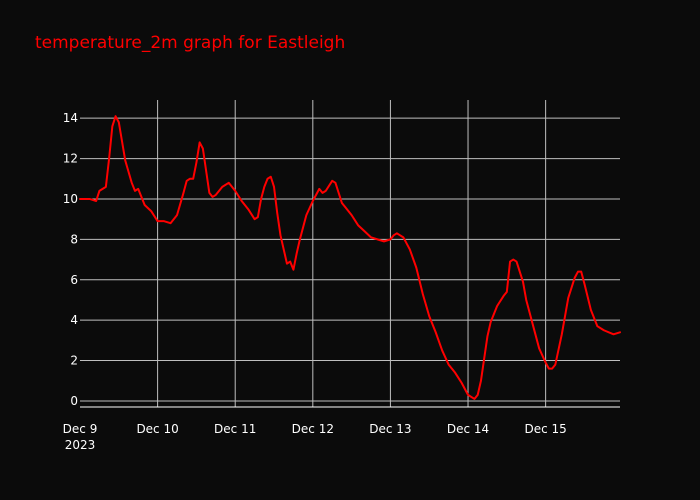 The height and width of the screenshot is (500, 700). I want to click on y-tick-label: 12, so click(70, 159).